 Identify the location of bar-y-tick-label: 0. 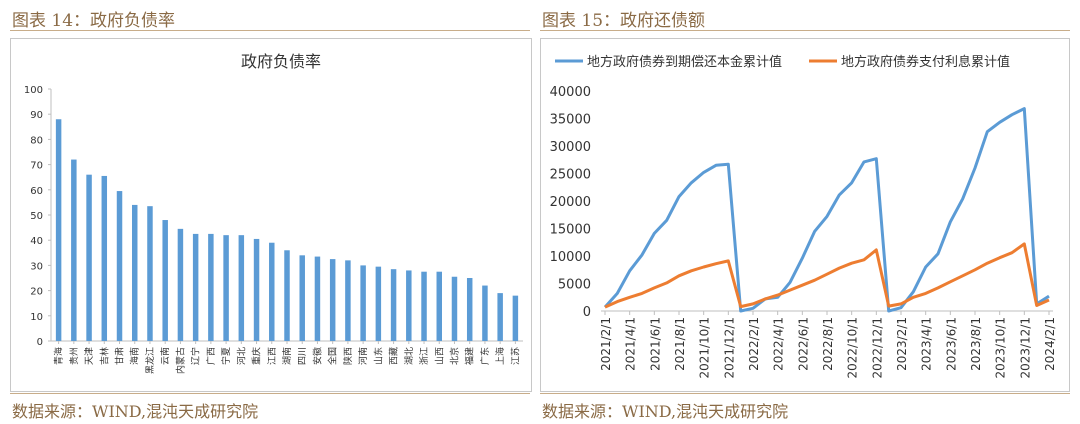
(40, 342).